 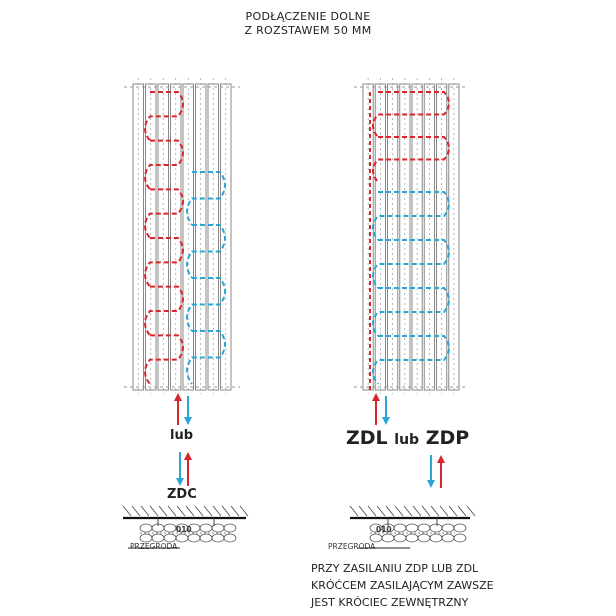 I want to click on title-line-1: PODŁĄCZENIE DOLNE, so click(x=308, y=16).